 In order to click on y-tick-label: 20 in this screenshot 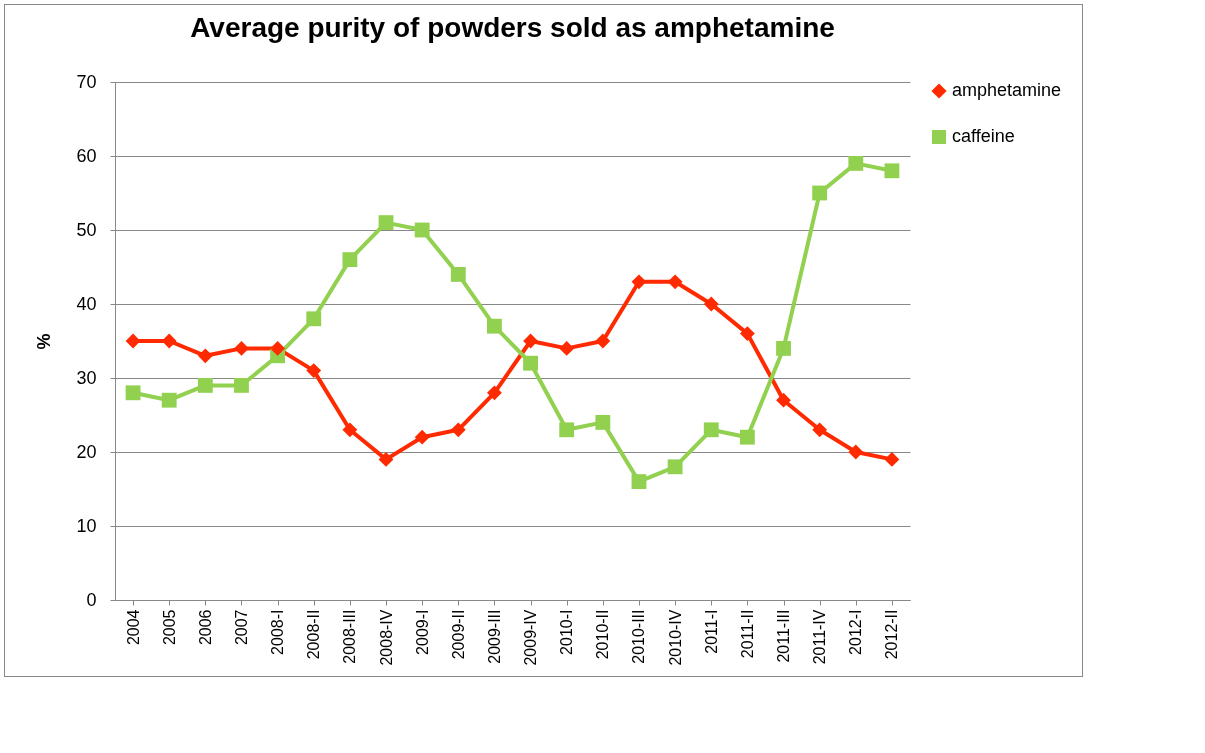, I will do `click(86, 451)`.